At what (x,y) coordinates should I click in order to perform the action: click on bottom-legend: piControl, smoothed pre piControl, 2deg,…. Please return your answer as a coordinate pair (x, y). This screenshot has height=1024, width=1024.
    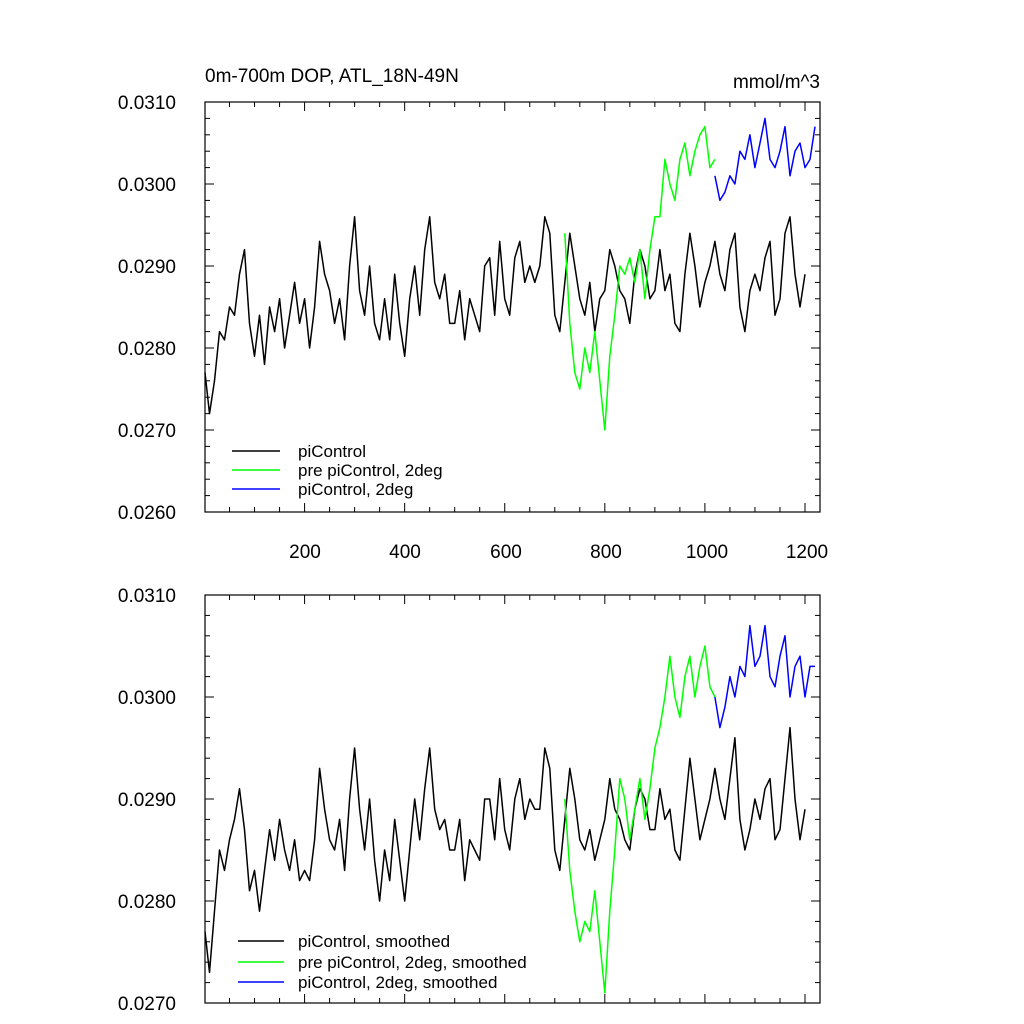
    Looking at the image, I should click on (382, 962).